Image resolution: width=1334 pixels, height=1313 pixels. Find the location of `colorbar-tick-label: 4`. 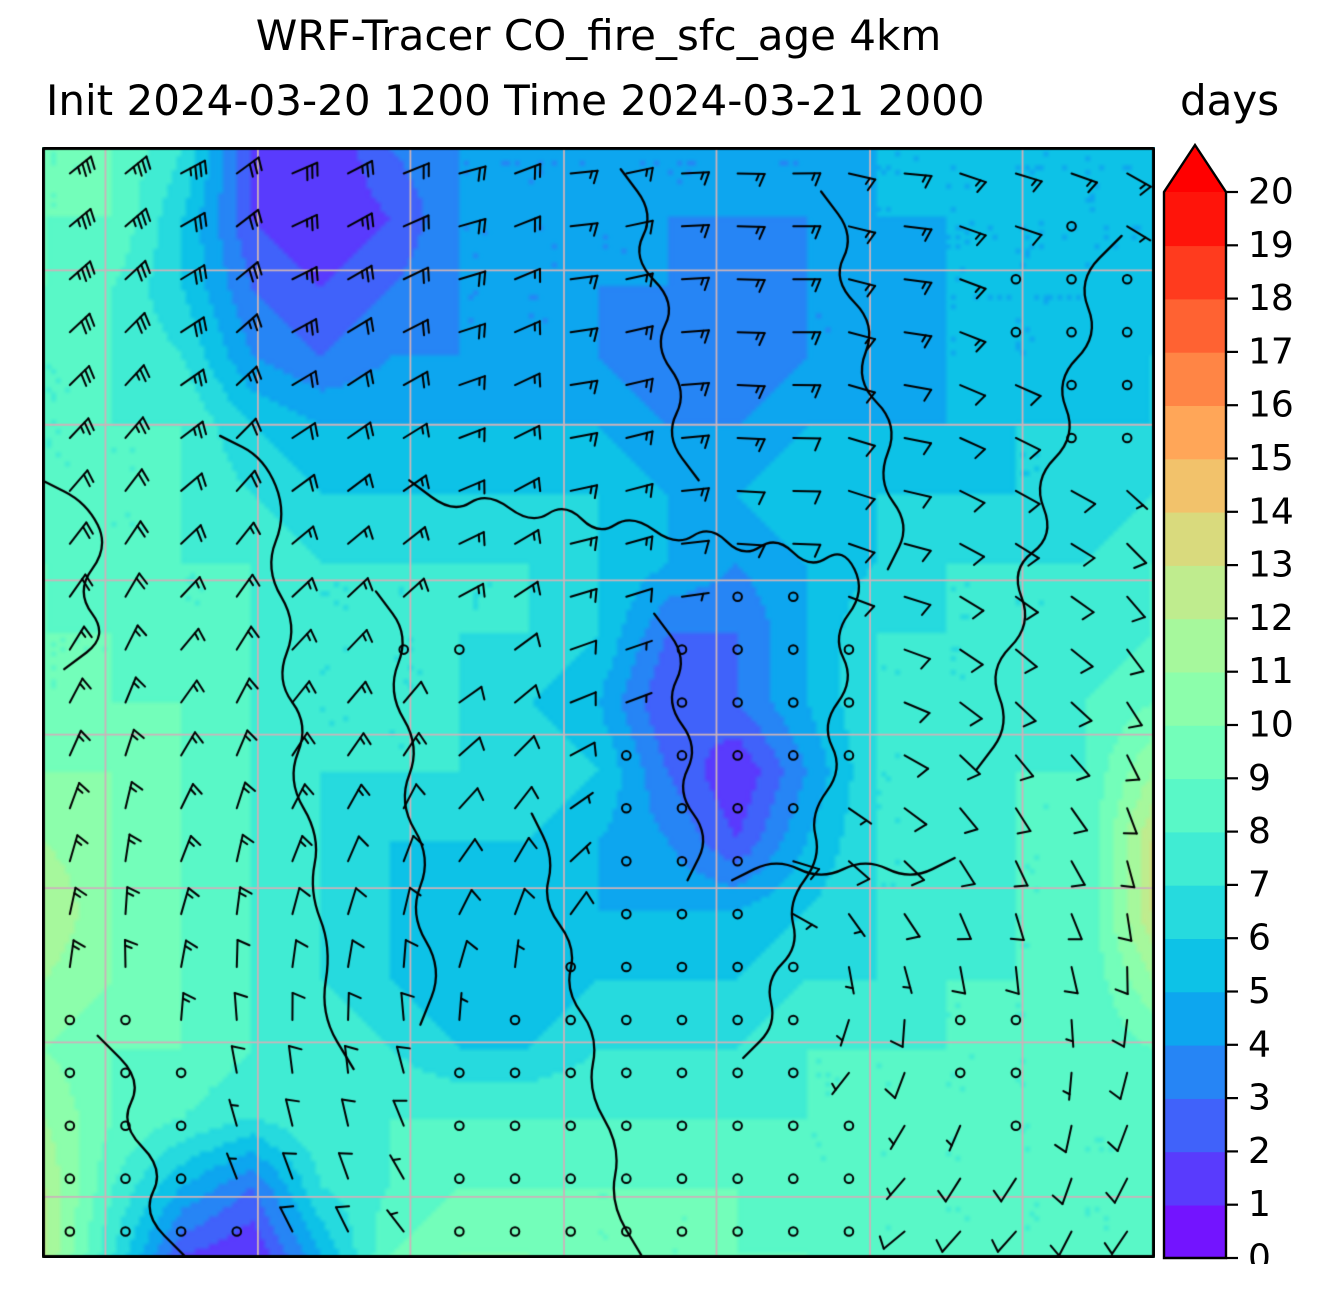

colorbar-tick-label: 4 is located at coordinates (1259, 1044).